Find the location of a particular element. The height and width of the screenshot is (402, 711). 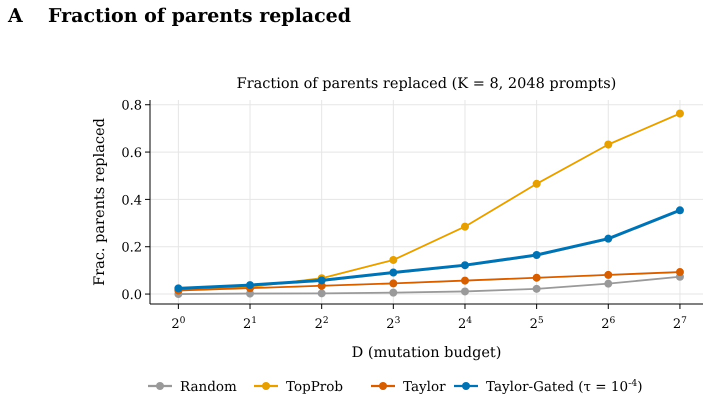

y-tick-label: 0.2 is located at coordinates (131, 248).